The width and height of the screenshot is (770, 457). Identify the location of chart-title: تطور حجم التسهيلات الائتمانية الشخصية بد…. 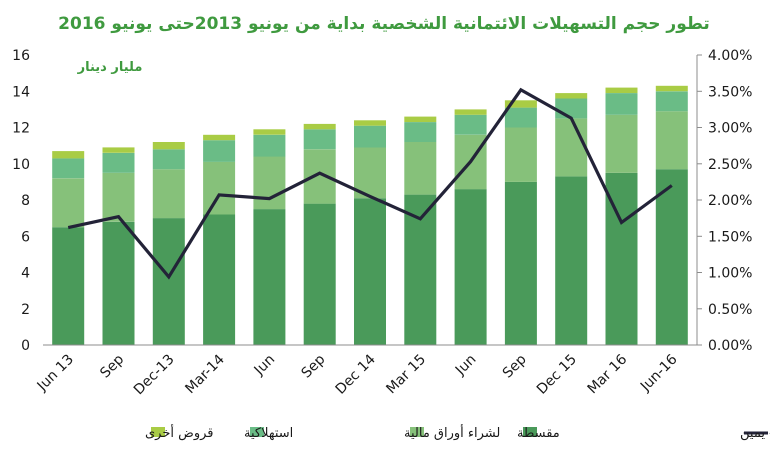
(384, 24).